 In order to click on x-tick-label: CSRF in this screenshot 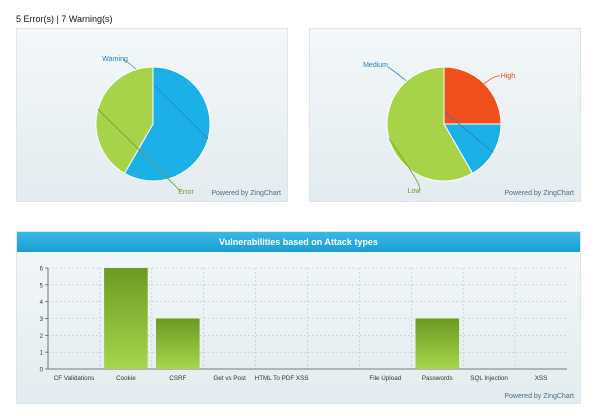, I will do `click(177, 378)`.